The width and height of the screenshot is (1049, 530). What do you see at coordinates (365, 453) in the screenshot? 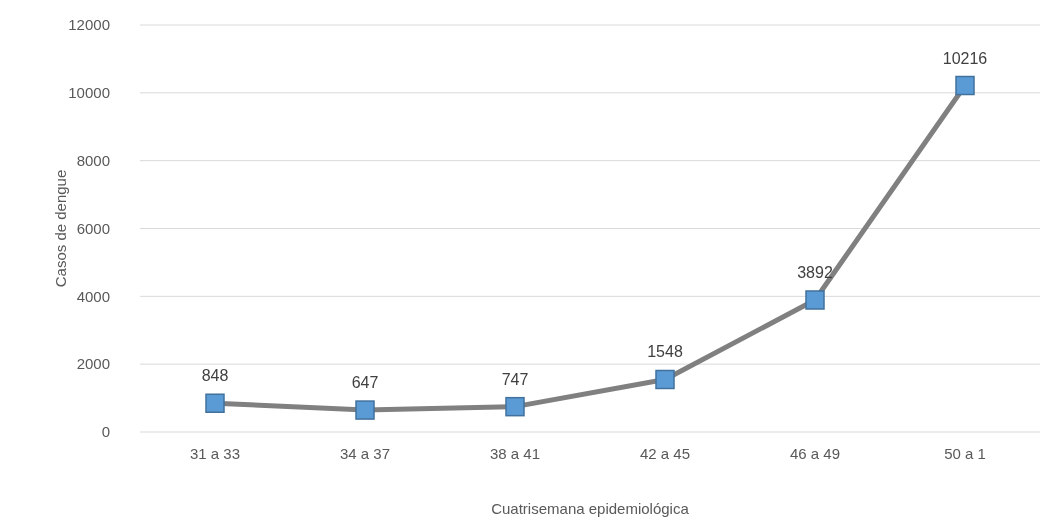
I see `x-tick-label: 34 a 37` at bounding box center [365, 453].